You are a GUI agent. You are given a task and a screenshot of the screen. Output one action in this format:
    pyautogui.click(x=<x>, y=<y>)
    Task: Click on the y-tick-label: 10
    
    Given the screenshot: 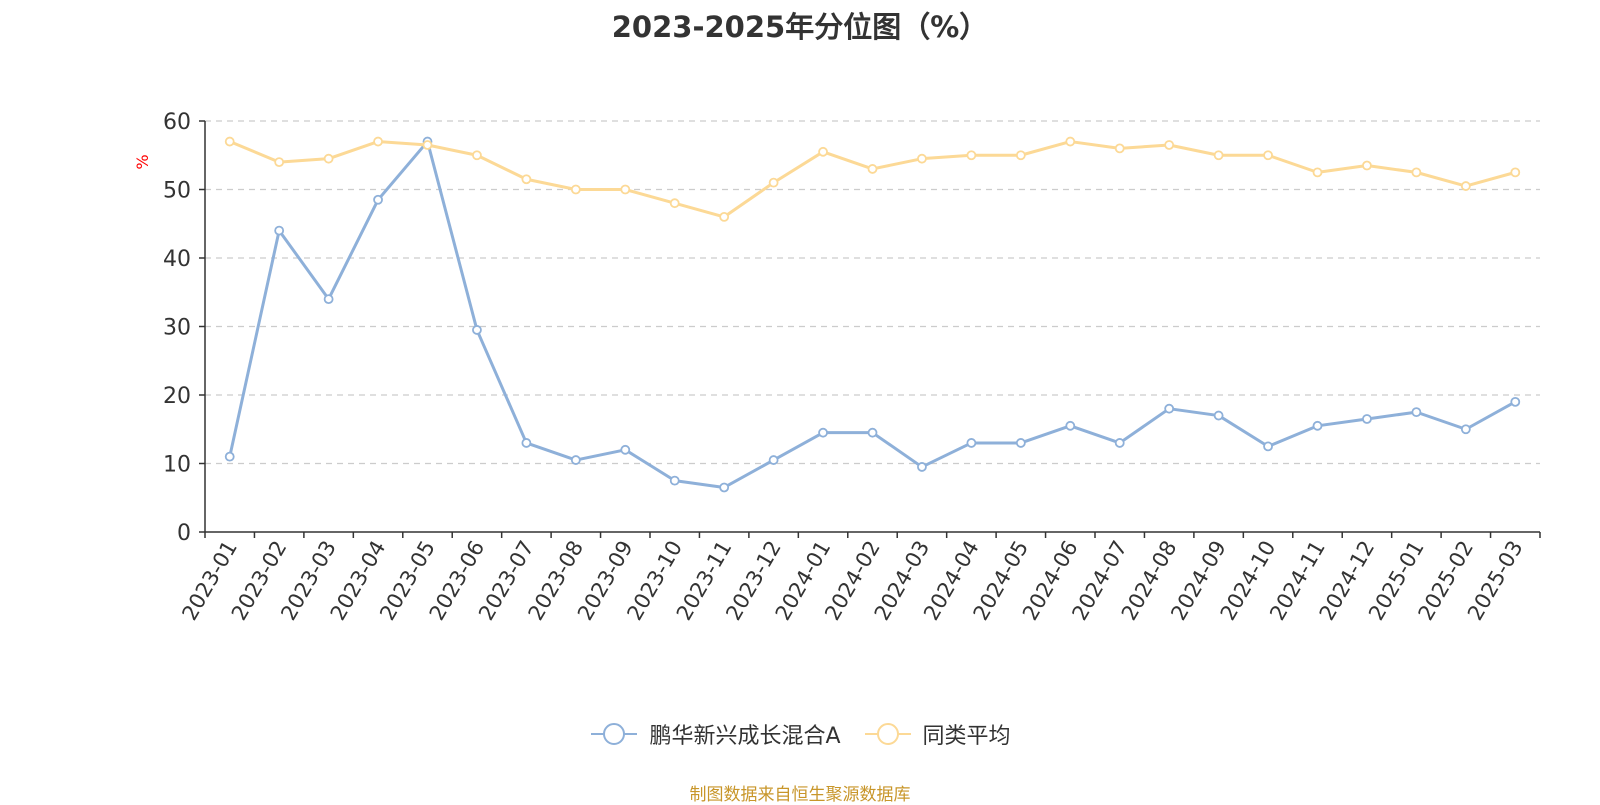 What is the action you would take?
    pyautogui.click(x=177, y=465)
    